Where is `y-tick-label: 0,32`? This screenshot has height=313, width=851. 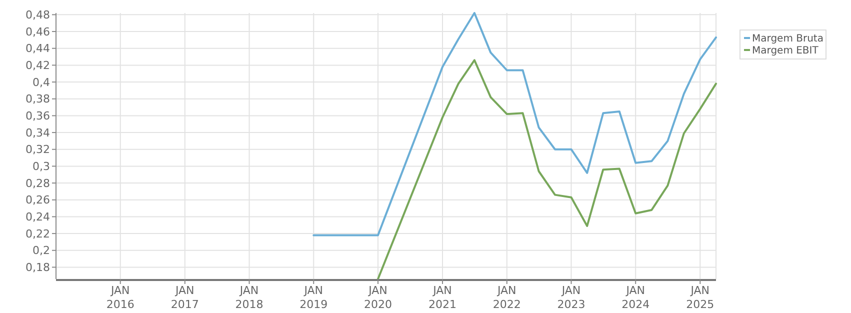
y-tick-label: 0,32 is located at coordinates (38, 149).